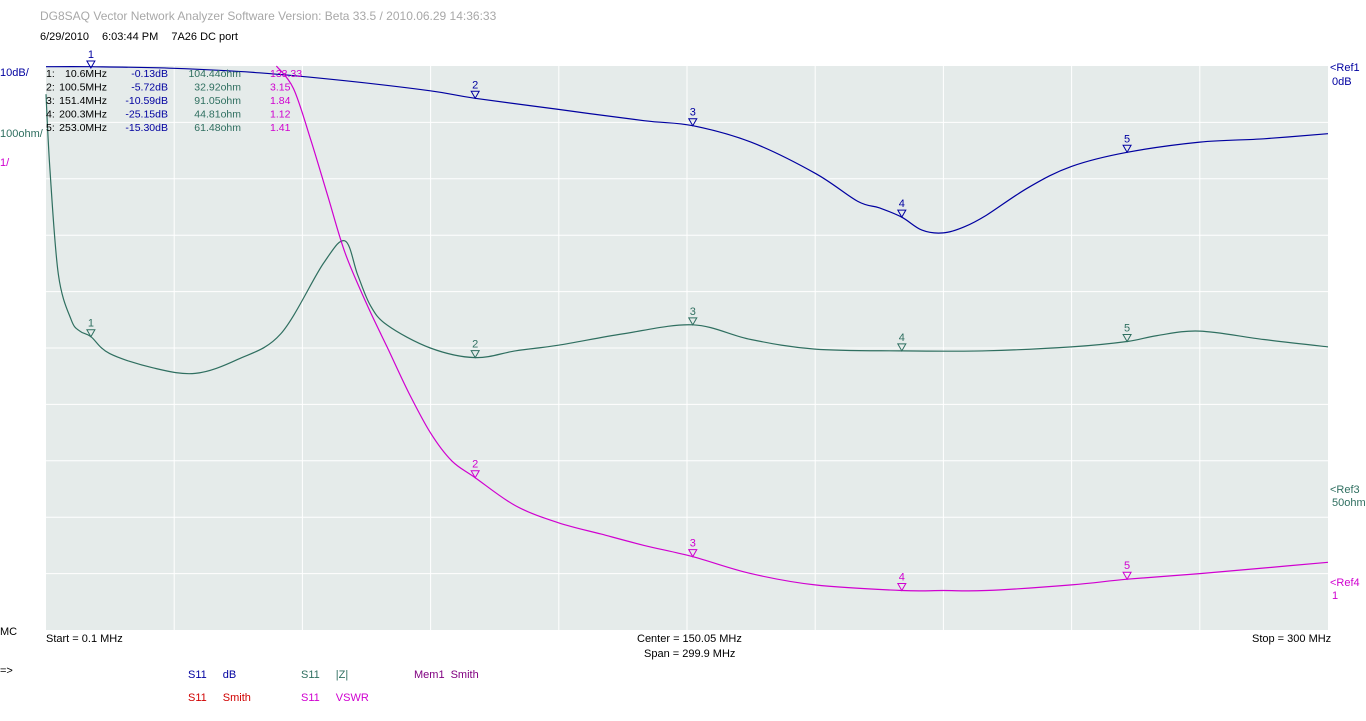  Describe the element at coordinates (6, 671) in the screenshot. I see `command-prompt: =>` at that location.